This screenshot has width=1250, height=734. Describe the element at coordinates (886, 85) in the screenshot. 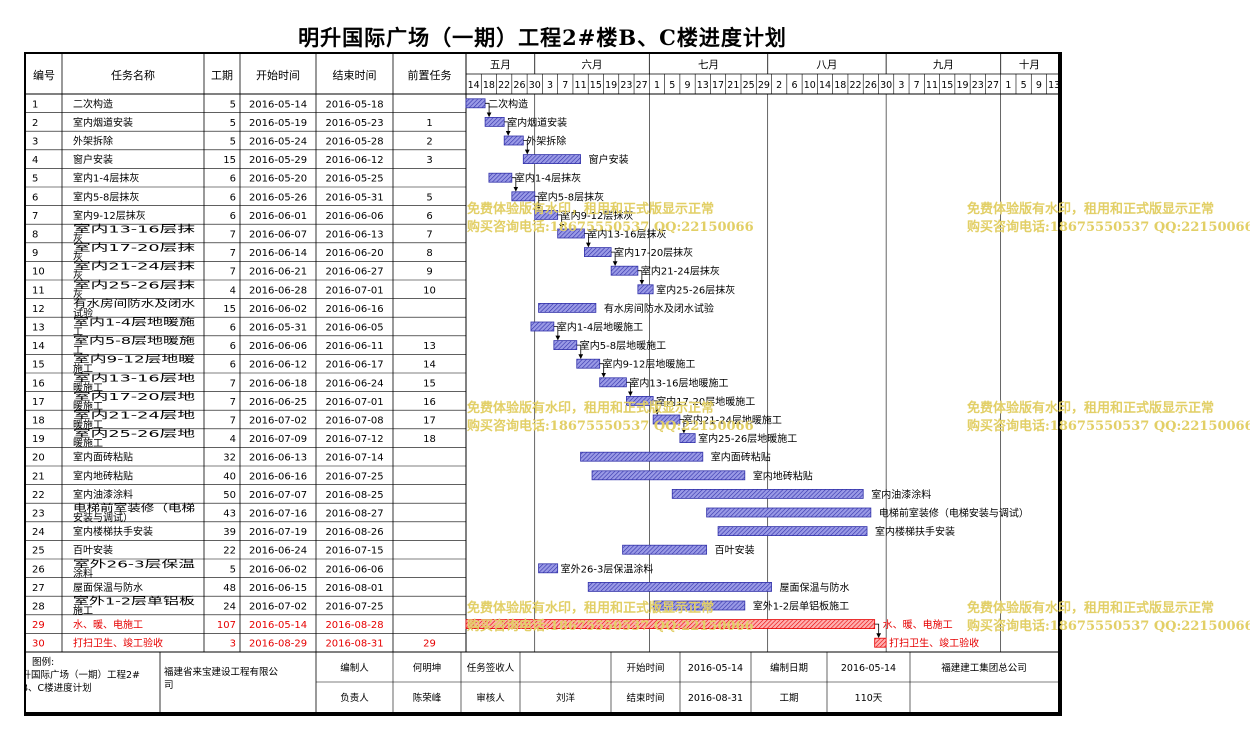

I see `day-tick-label: 30` at that location.